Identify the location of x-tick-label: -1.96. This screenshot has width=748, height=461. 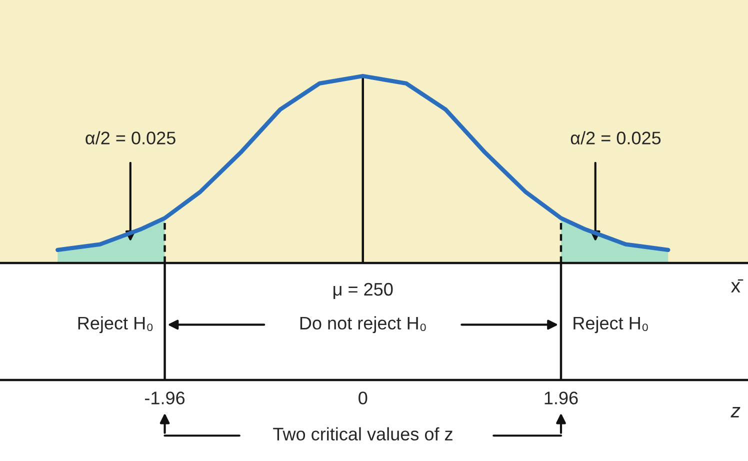
(164, 398).